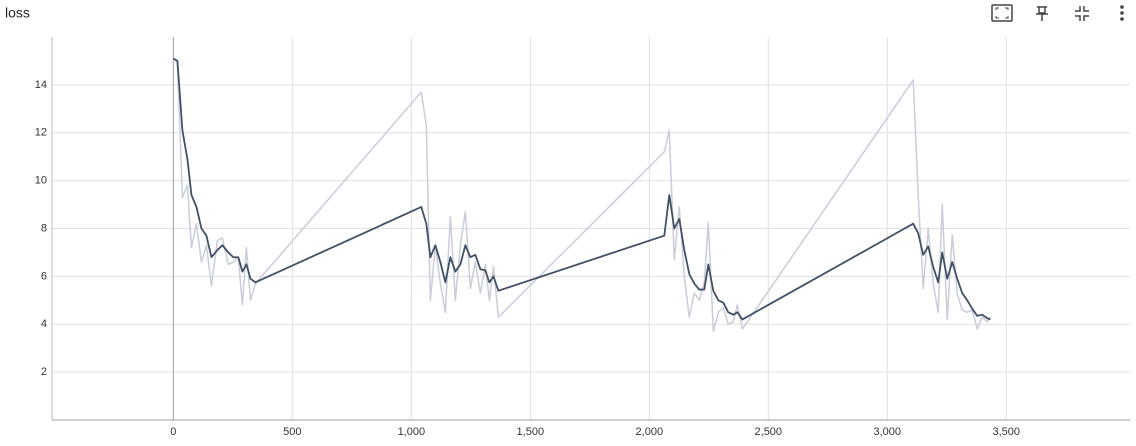 This screenshot has height=446, width=1136. Describe the element at coordinates (1057, 13) in the screenshot. I see `toolbar` at that location.